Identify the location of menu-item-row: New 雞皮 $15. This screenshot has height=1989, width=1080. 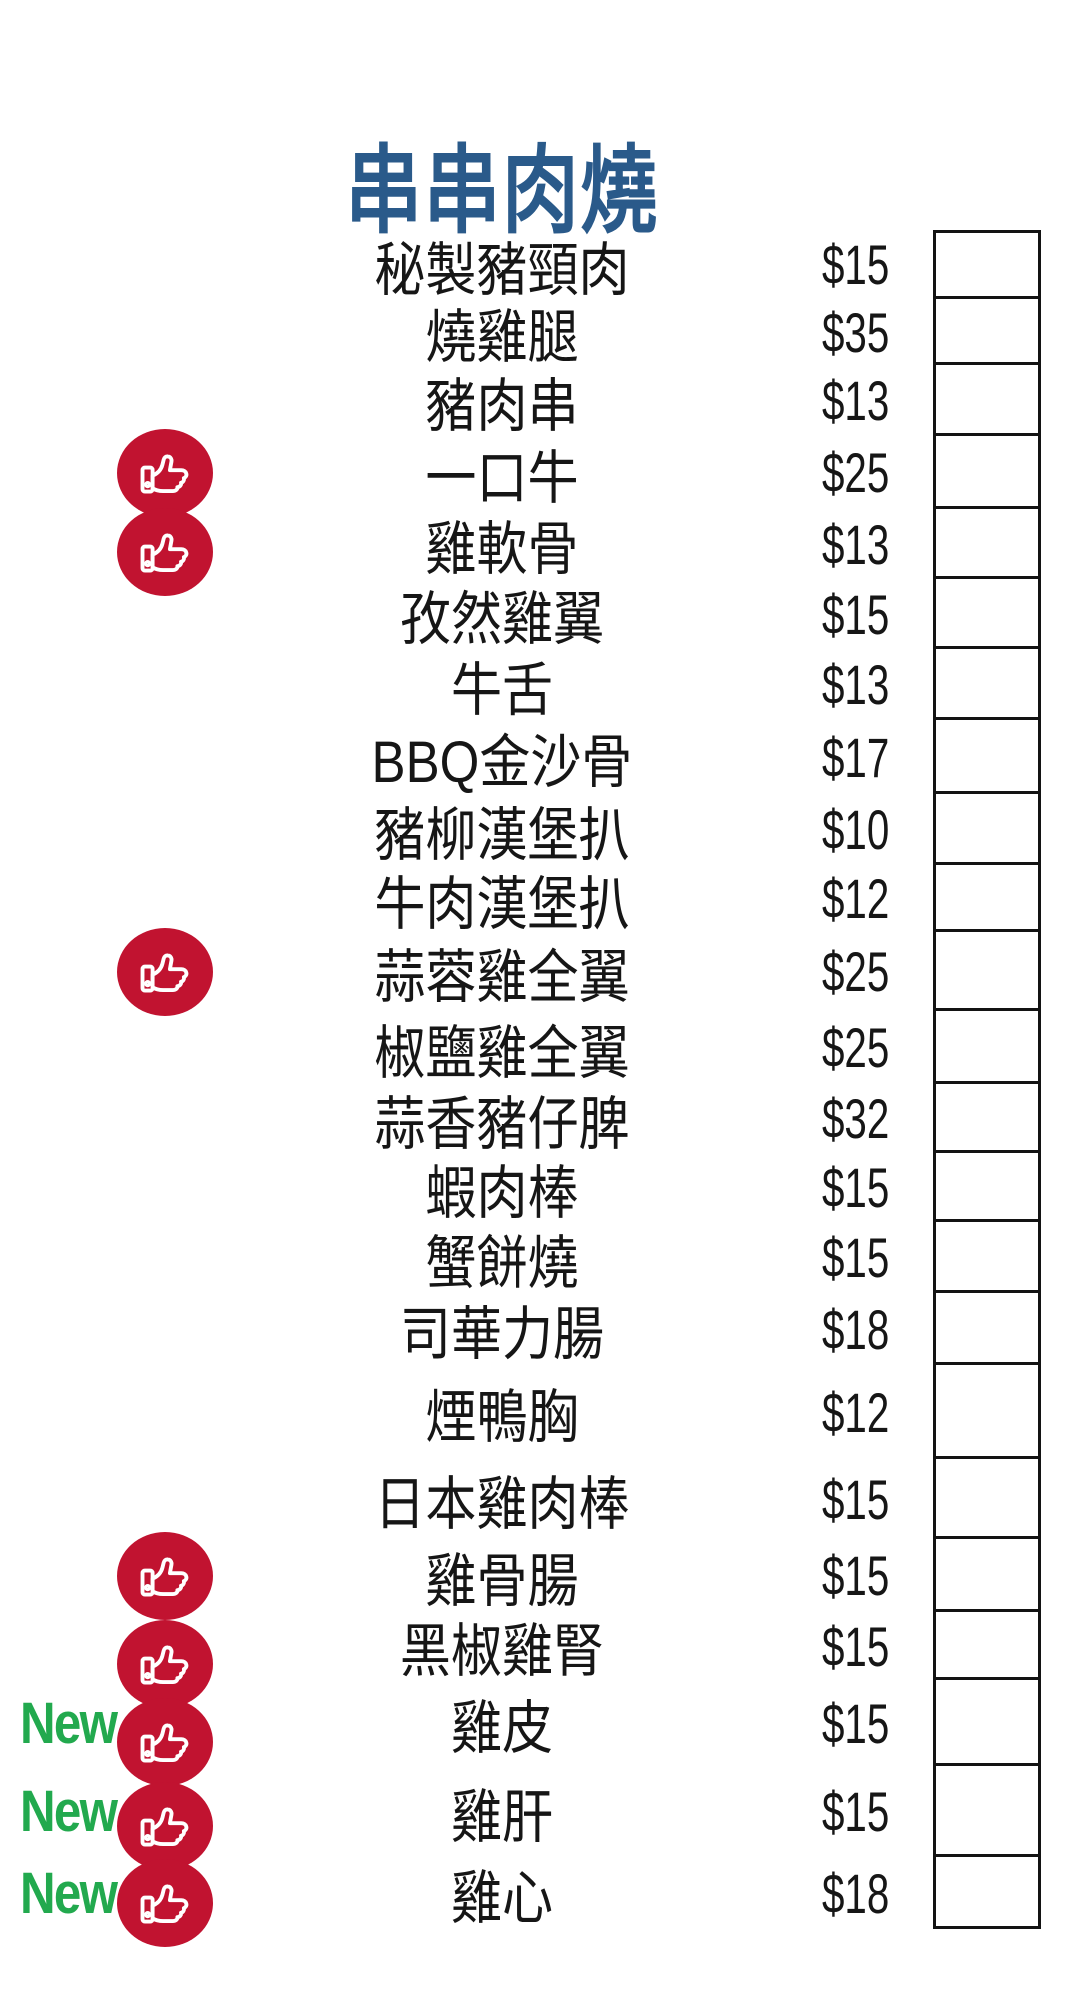
(540, 1733).